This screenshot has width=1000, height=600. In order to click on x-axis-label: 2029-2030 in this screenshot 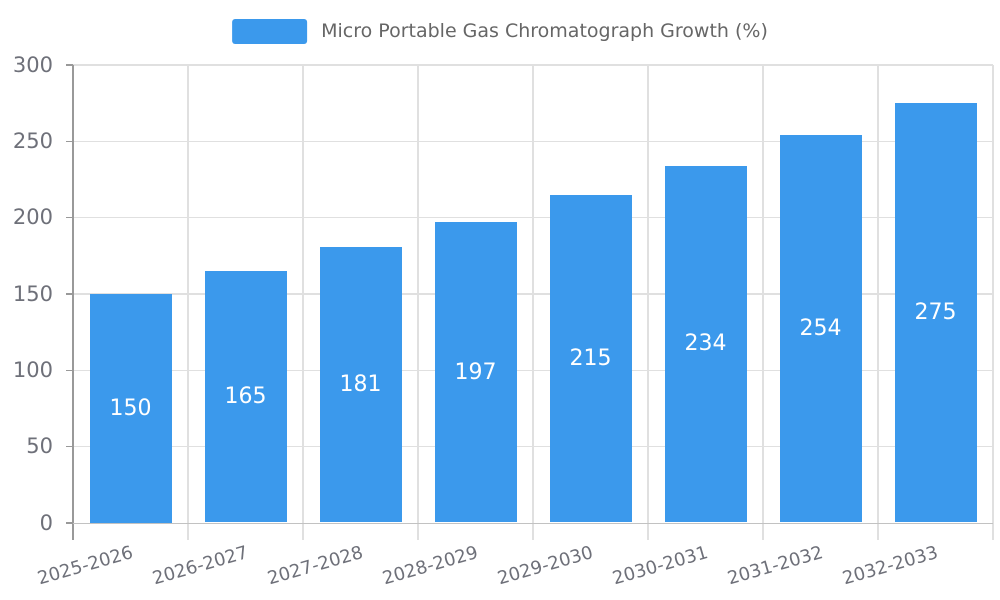, I will do `click(545, 566)`.